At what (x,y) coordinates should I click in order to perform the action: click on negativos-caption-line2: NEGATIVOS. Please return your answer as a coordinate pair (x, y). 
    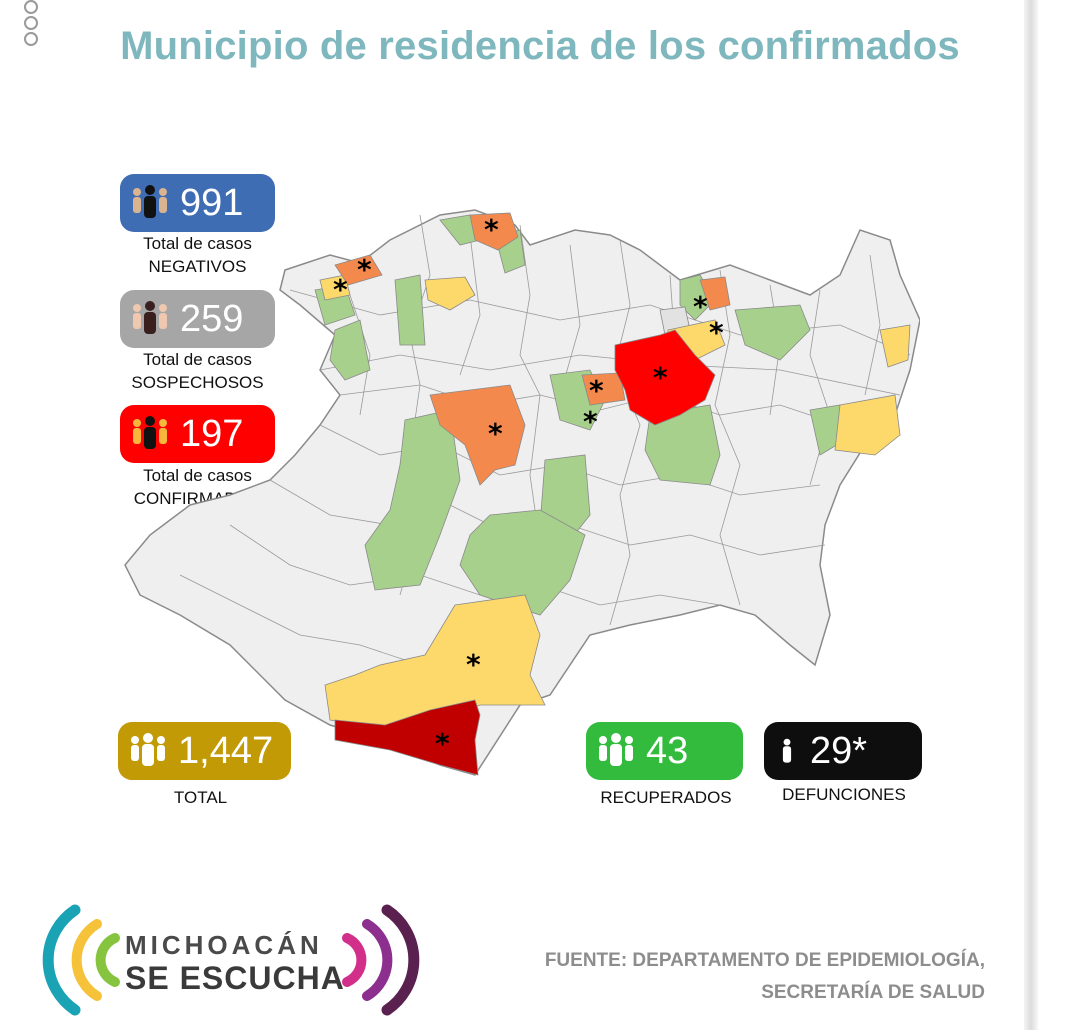
    Looking at the image, I should click on (197, 266).